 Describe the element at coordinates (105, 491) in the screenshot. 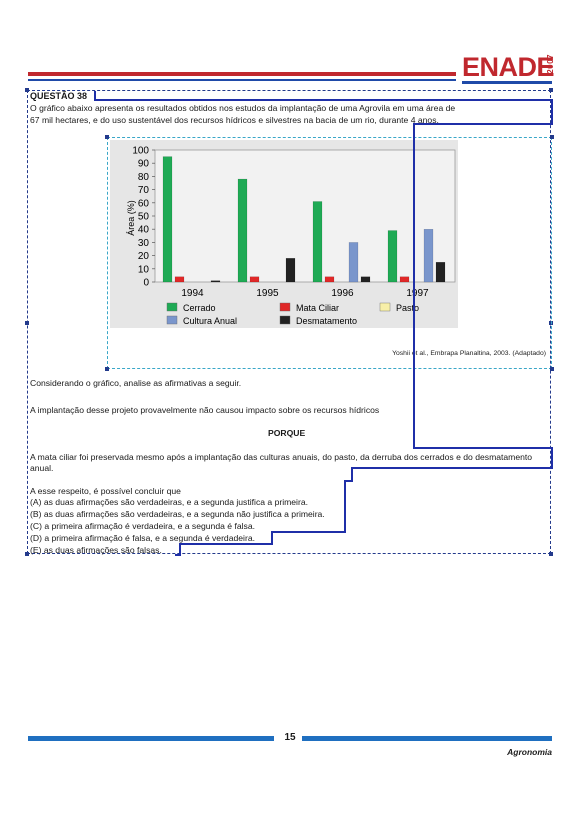

I see `lead-text: A esse respeito, é possível concluir que` at that location.